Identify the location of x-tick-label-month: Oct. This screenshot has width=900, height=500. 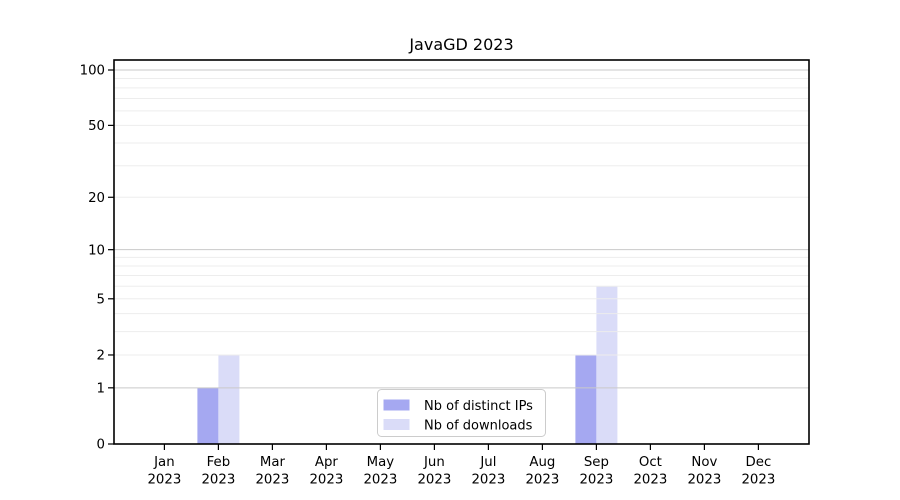
(650, 462).